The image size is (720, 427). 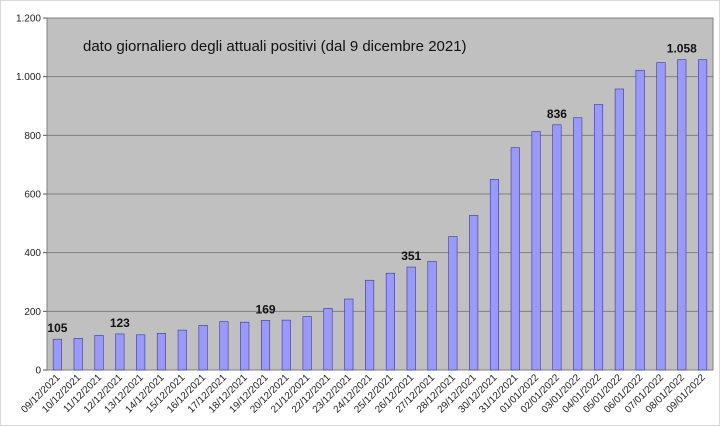 I want to click on y-tick-label: 1.200, so click(x=28, y=19).